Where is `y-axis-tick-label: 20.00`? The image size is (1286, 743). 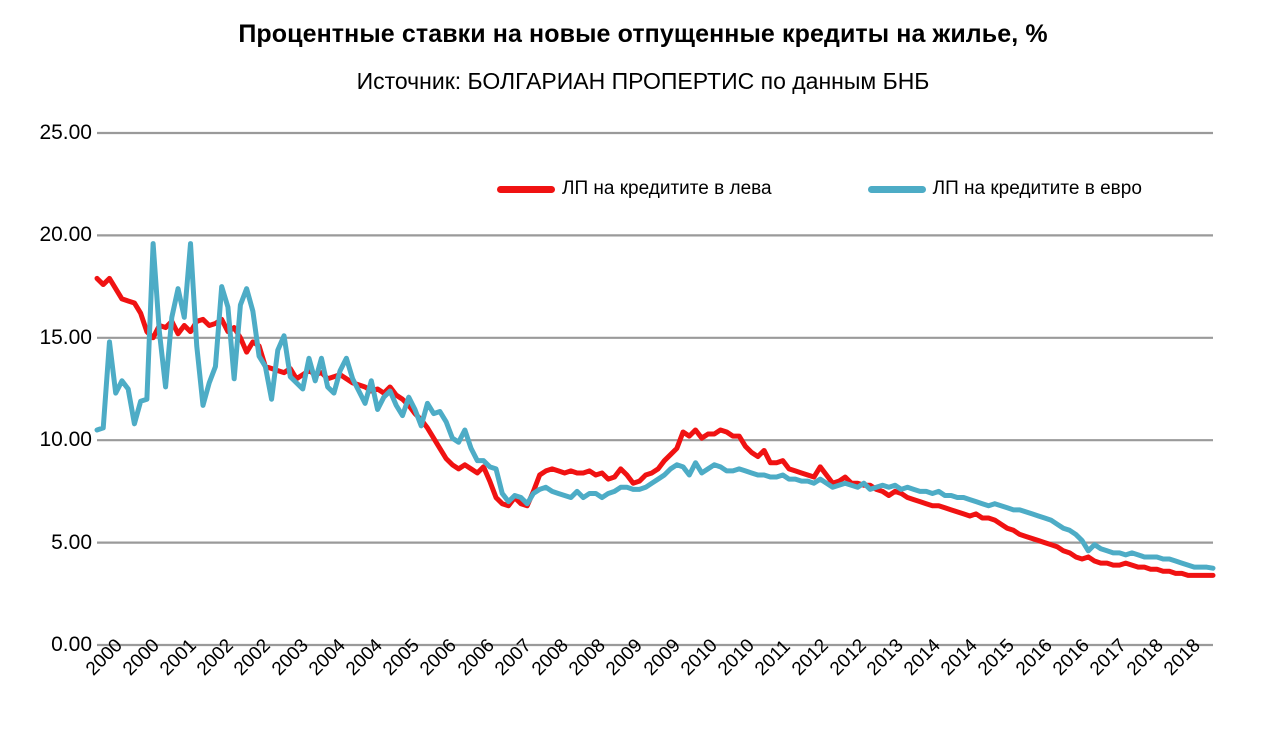 y-axis-tick-label: 20.00 is located at coordinates (65, 235).